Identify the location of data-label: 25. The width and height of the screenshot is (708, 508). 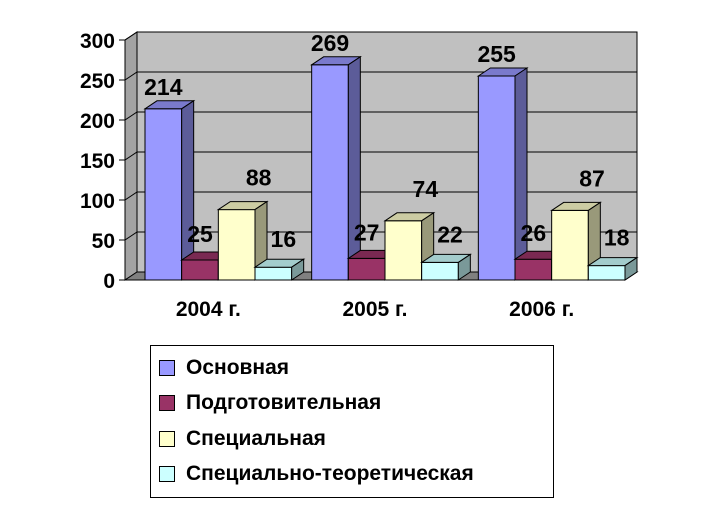
(200, 234).